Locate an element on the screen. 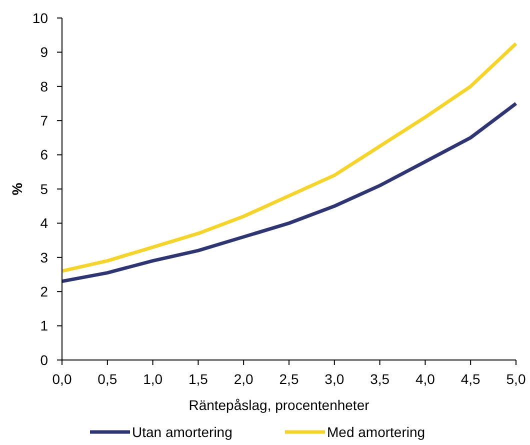 The image size is (530, 445). x-tick-label: 3,0 is located at coordinates (334, 379).